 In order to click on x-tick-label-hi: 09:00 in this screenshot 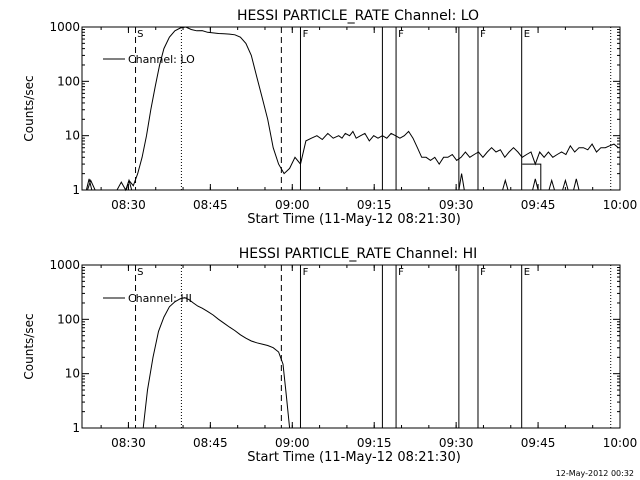, I will do `click(292, 443)`.